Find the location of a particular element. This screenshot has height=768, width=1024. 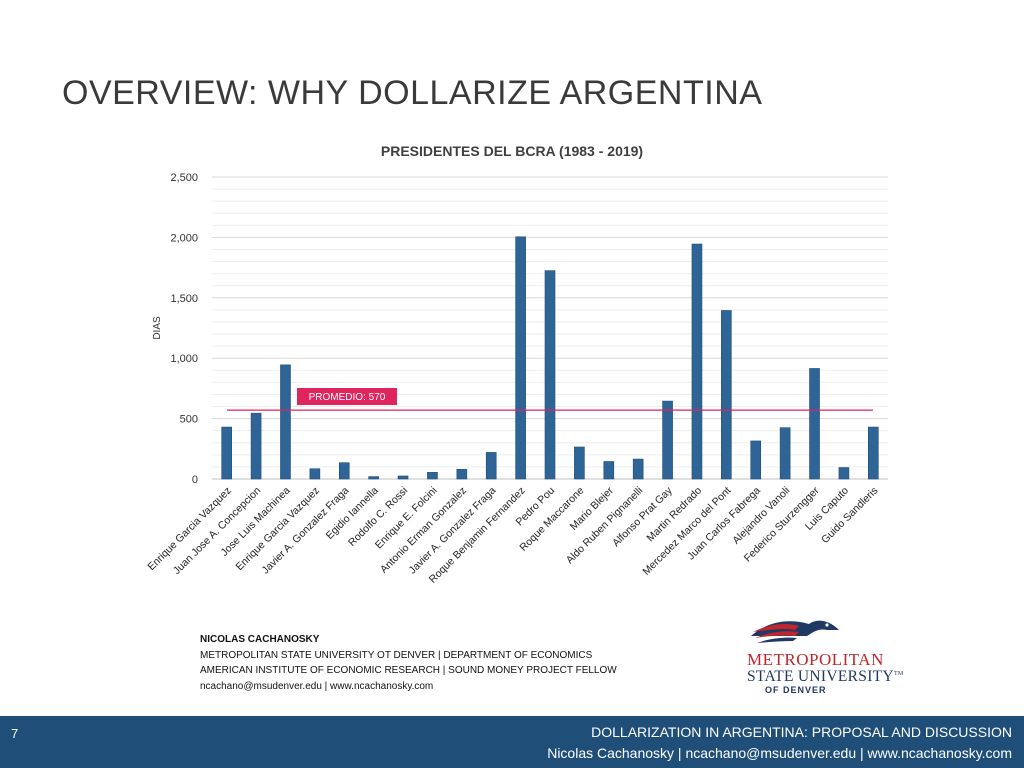

y-tick-label: 2,000 is located at coordinates (184, 238).